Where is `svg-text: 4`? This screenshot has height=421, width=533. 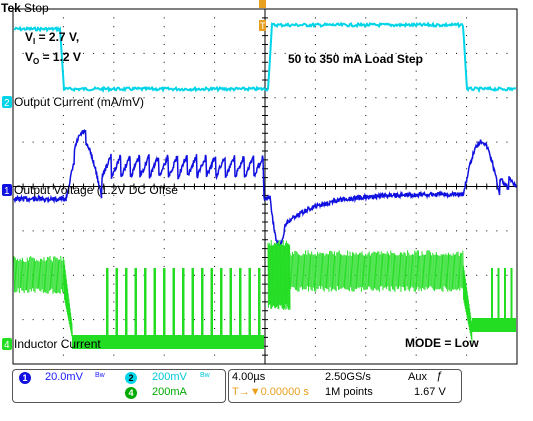 svg-text: 4 is located at coordinates (7, 345).